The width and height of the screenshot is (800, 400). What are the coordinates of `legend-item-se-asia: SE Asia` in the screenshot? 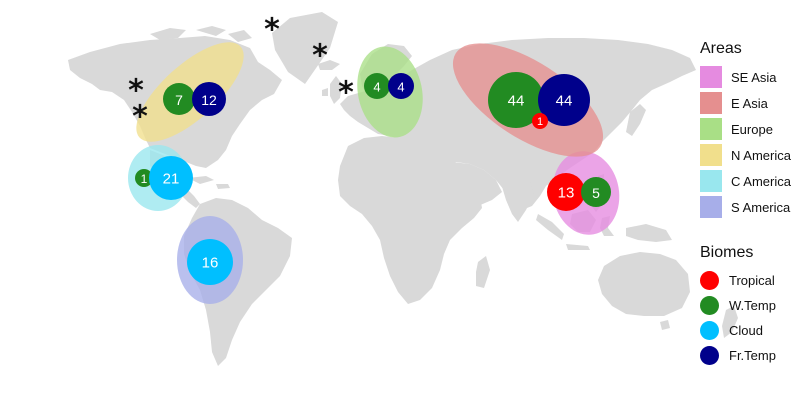 It's located at (748, 77).